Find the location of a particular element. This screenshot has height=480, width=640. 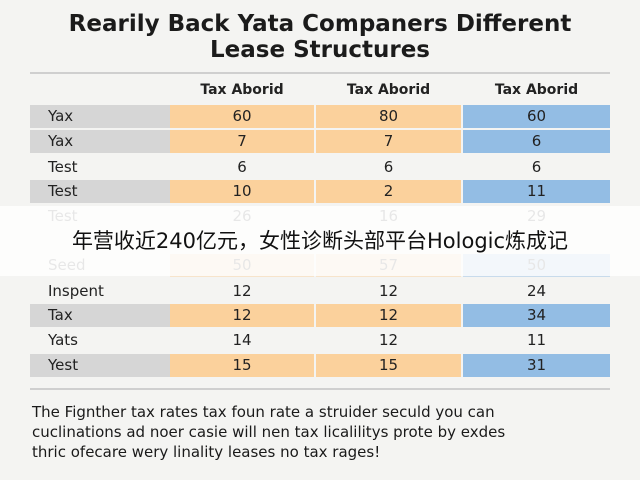

row-label: Inspent is located at coordinates (76, 291).